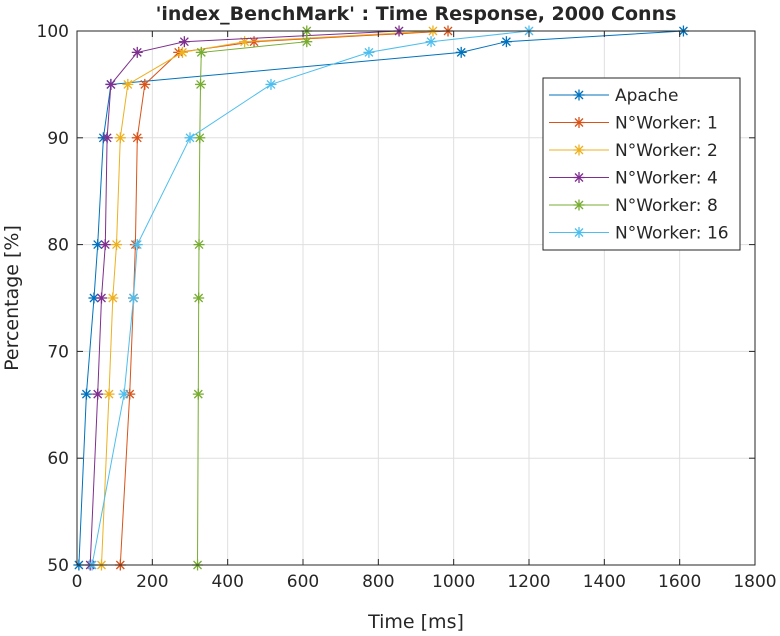 This screenshot has width=780, height=636. Describe the element at coordinates (679, 582) in the screenshot. I see `x-tick-label: 1600` at that location.